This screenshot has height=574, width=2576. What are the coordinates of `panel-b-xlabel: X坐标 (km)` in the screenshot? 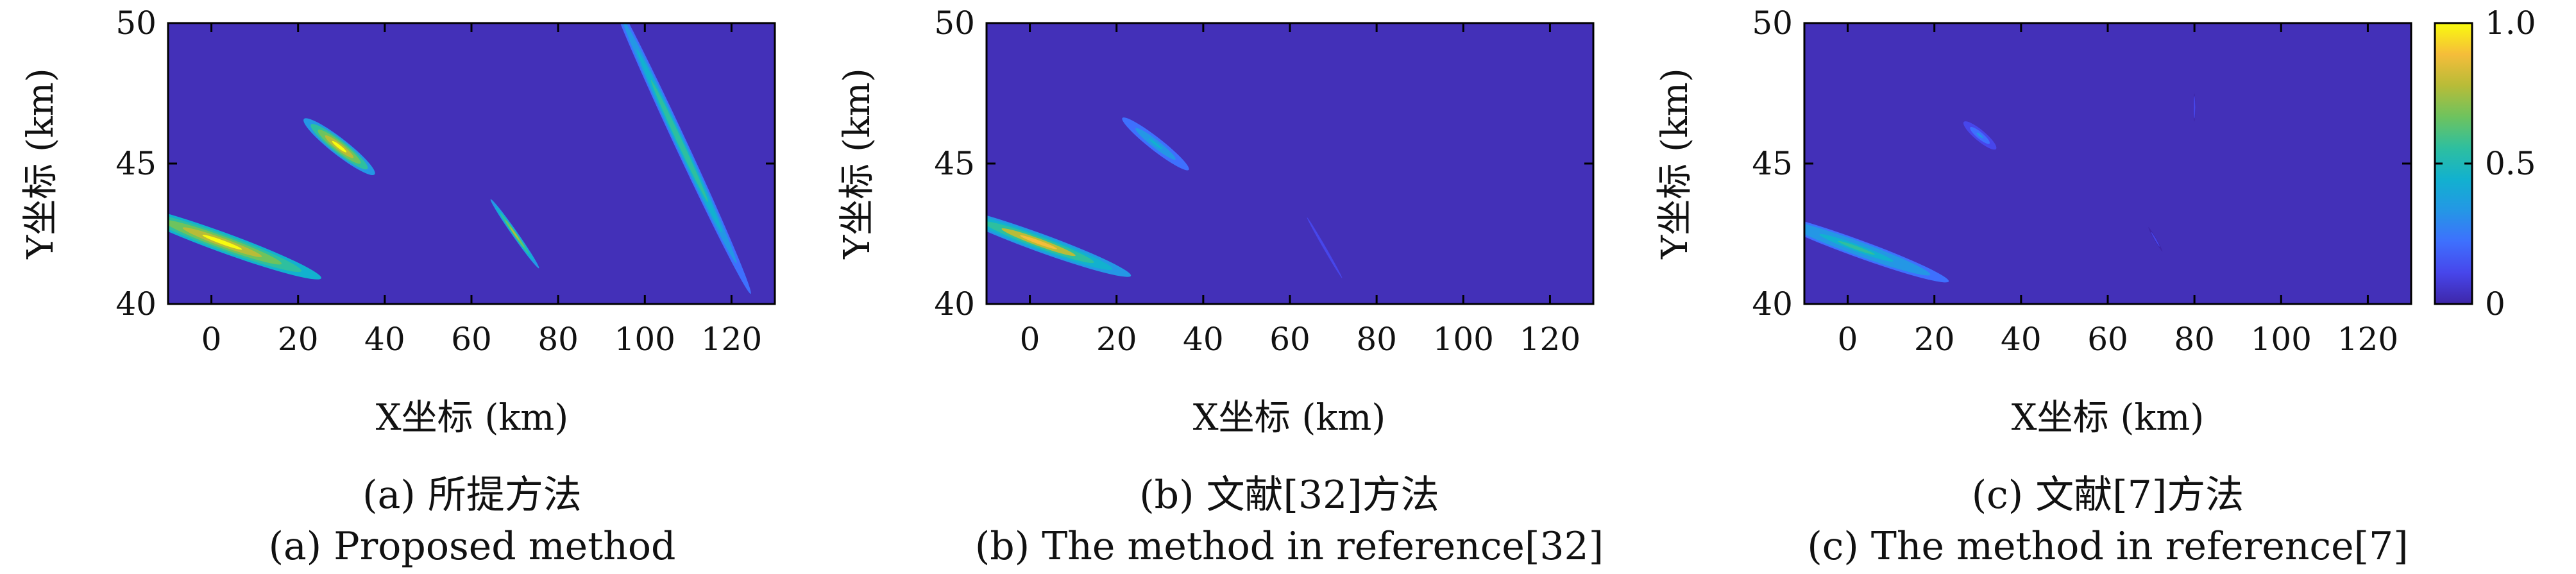 It's located at (1289, 418).